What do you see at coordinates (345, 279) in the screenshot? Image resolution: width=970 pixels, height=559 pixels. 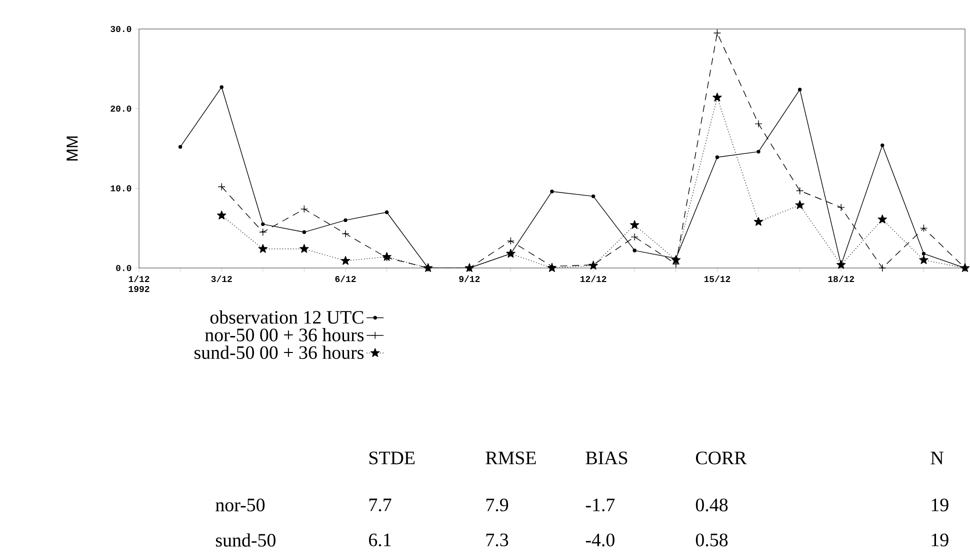 I see `x-tick-label: 6/12` at bounding box center [345, 279].